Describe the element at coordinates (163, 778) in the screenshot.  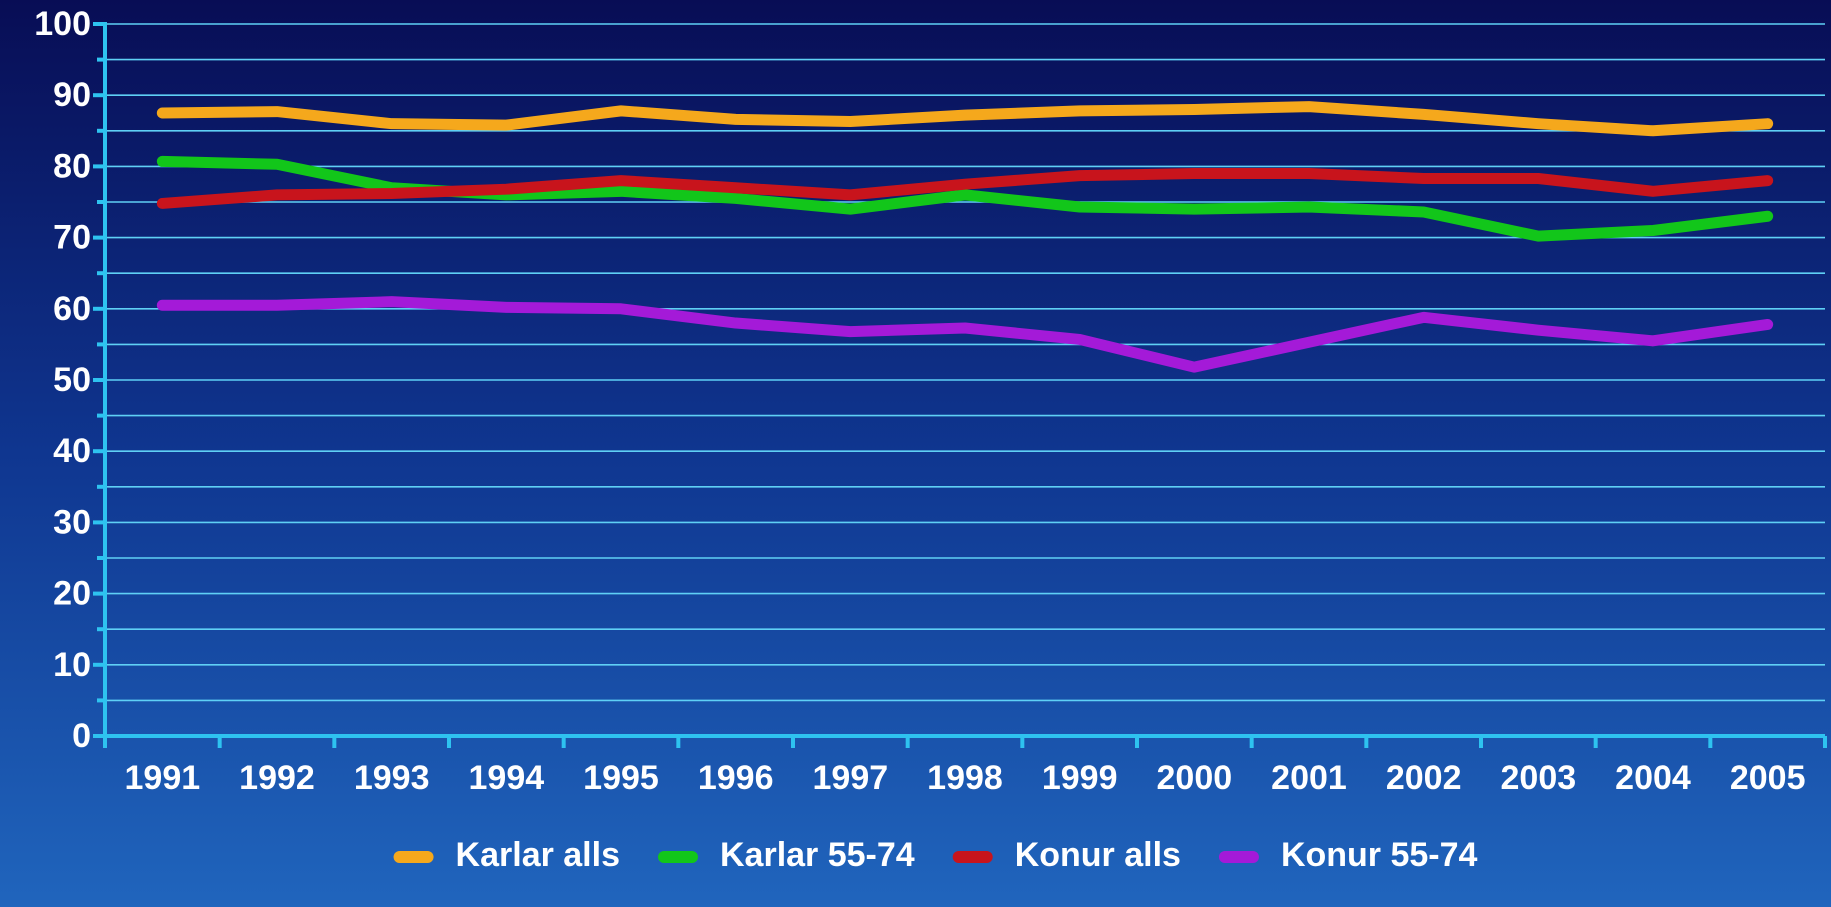
I see `x-tick-label: 1991` at that location.